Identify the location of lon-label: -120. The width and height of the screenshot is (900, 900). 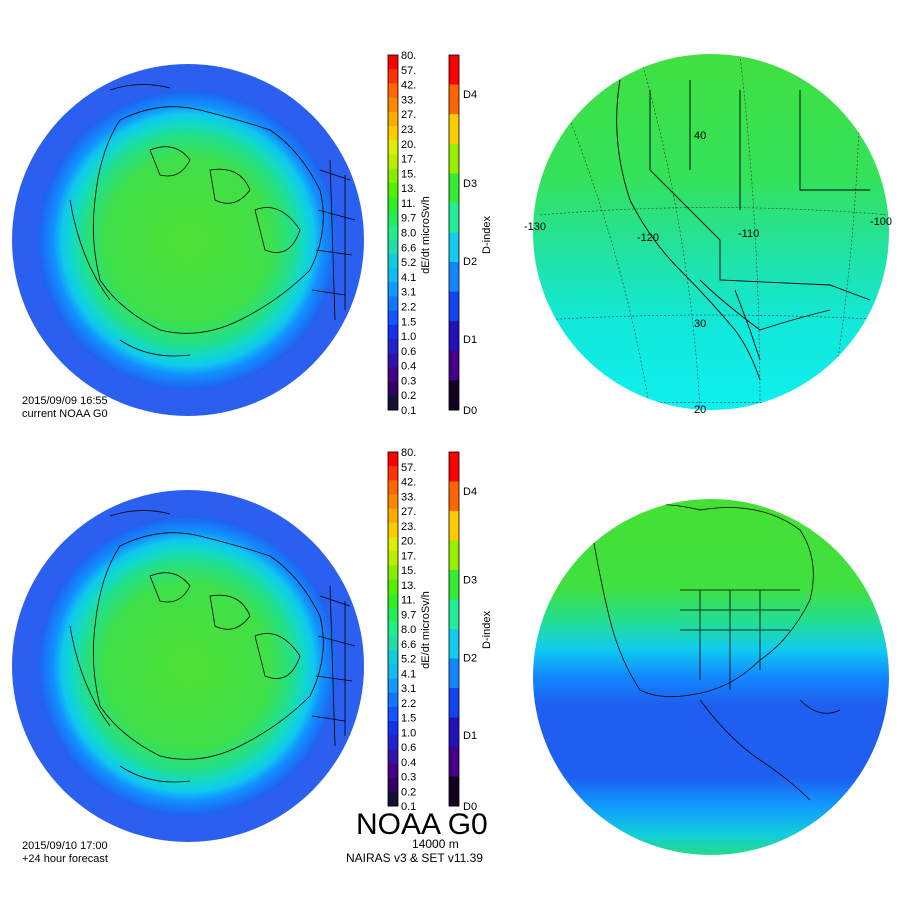
(648, 238).